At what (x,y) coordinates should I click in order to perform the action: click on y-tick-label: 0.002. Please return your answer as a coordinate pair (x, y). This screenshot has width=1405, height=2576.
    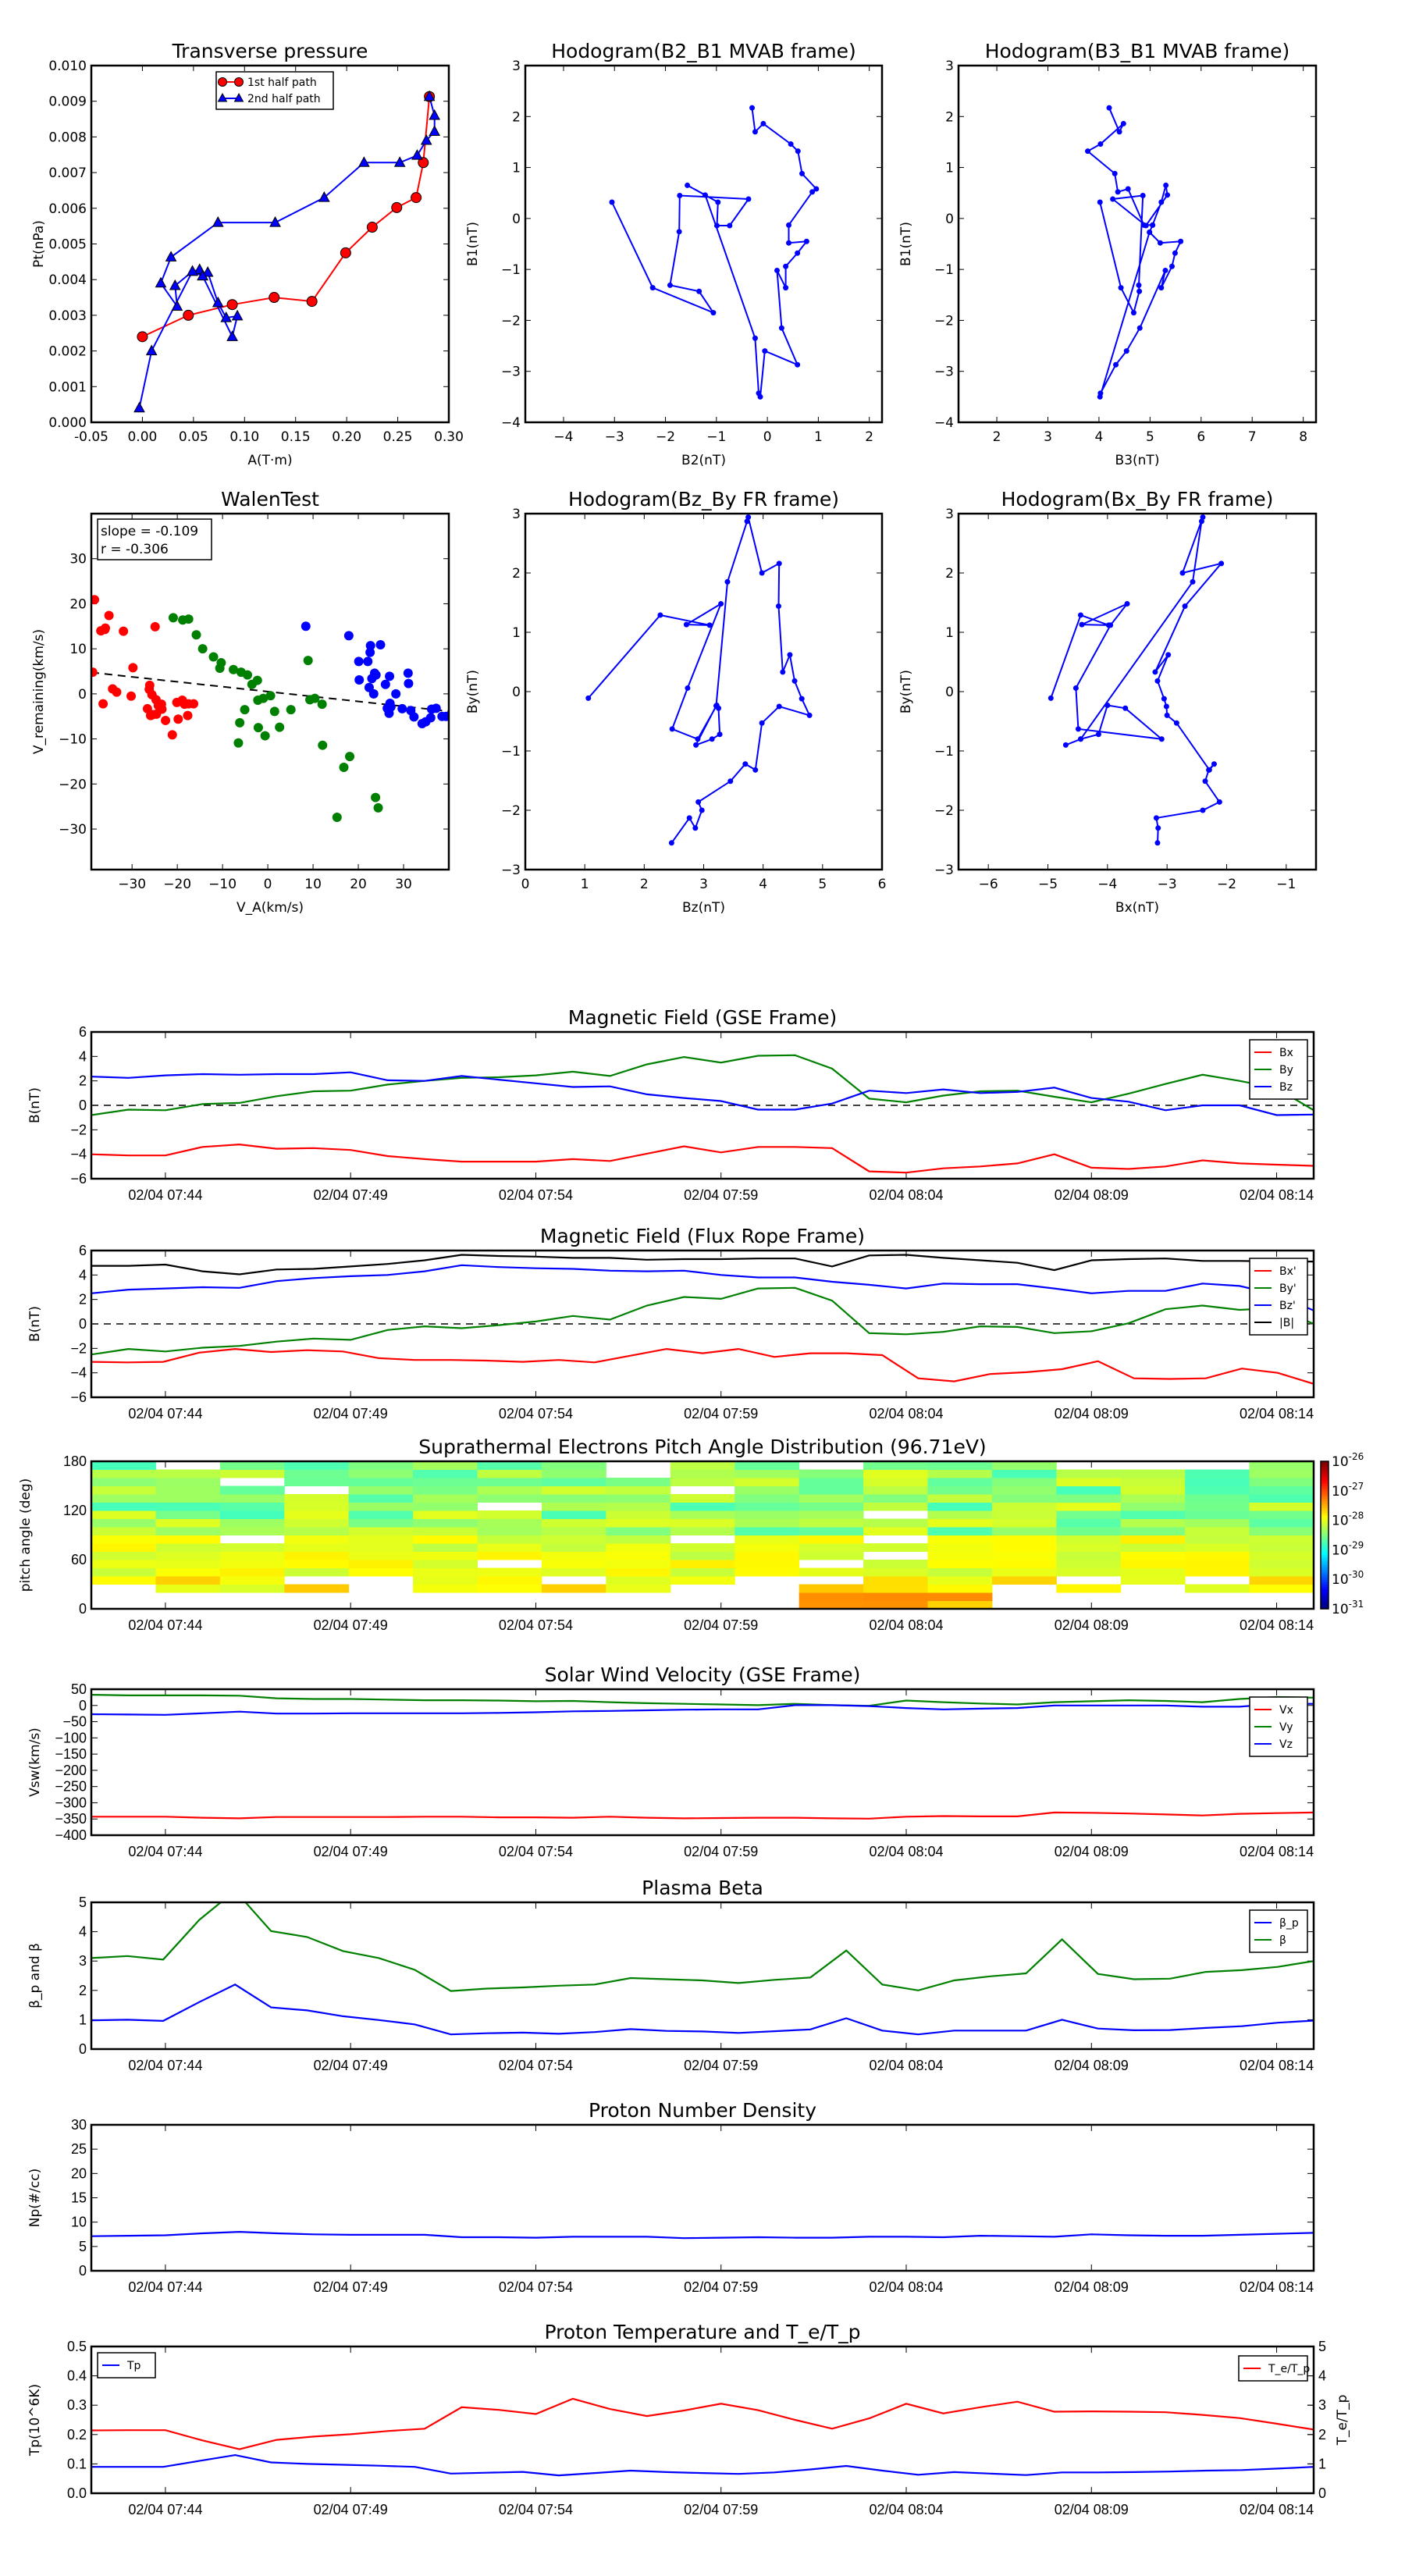
    Looking at the image, I should click on (68, 352).